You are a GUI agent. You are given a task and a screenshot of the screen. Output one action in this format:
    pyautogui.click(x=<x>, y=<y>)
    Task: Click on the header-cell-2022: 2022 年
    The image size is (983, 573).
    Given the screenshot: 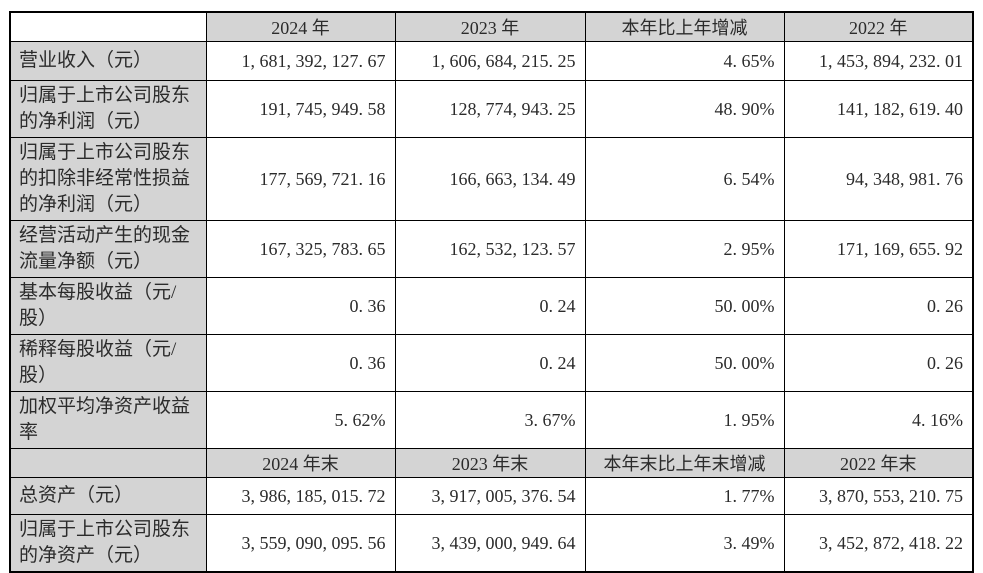 What is the action you would take?
    pyautogui.click(x=878, y=26)
    